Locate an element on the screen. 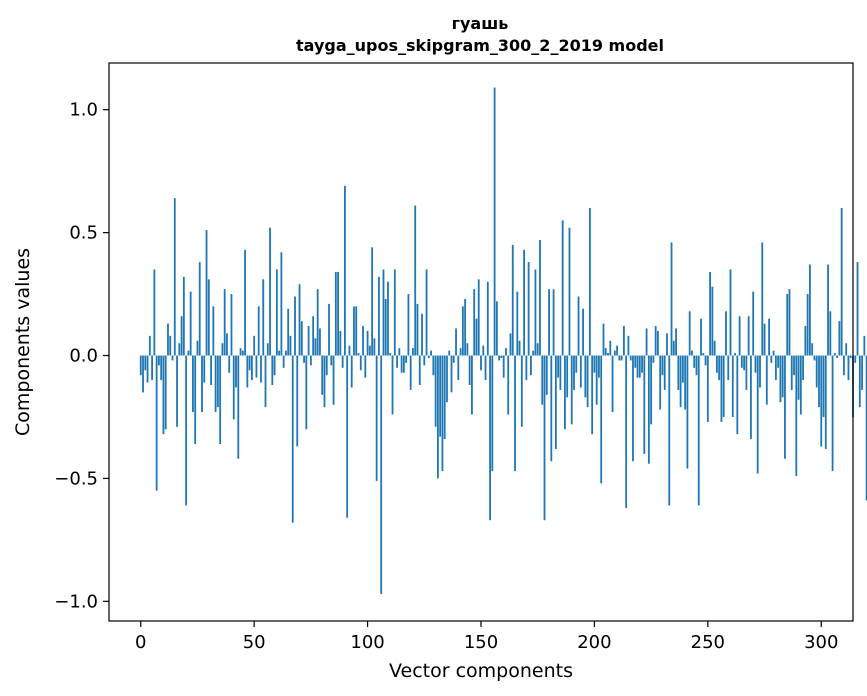 The height and width of the screenshot is (696, 867). x-tick-label: 150 is located at coordinates (481, 642).